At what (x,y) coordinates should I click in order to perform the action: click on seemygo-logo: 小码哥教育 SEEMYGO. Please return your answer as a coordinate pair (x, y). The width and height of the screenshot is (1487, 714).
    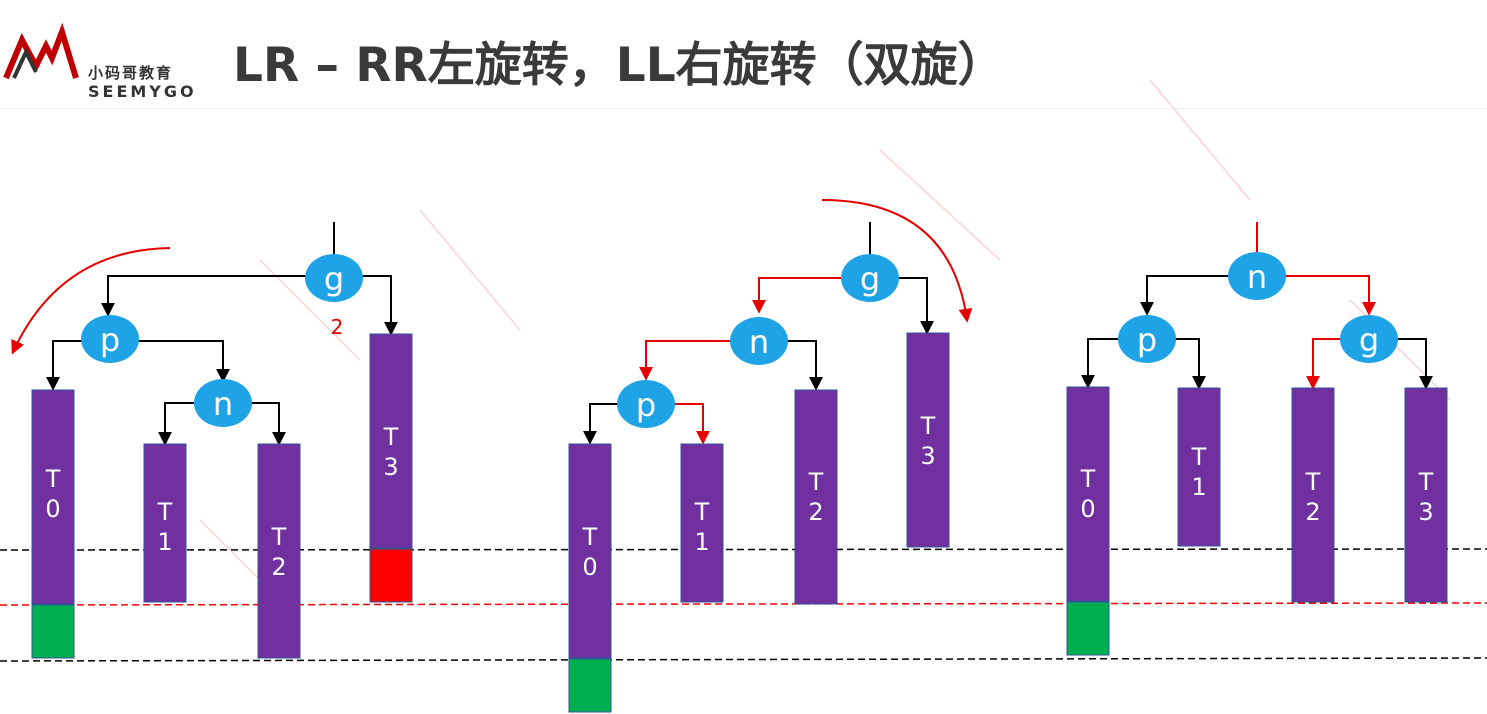
    Looking at the image, I should click on (107, 61).